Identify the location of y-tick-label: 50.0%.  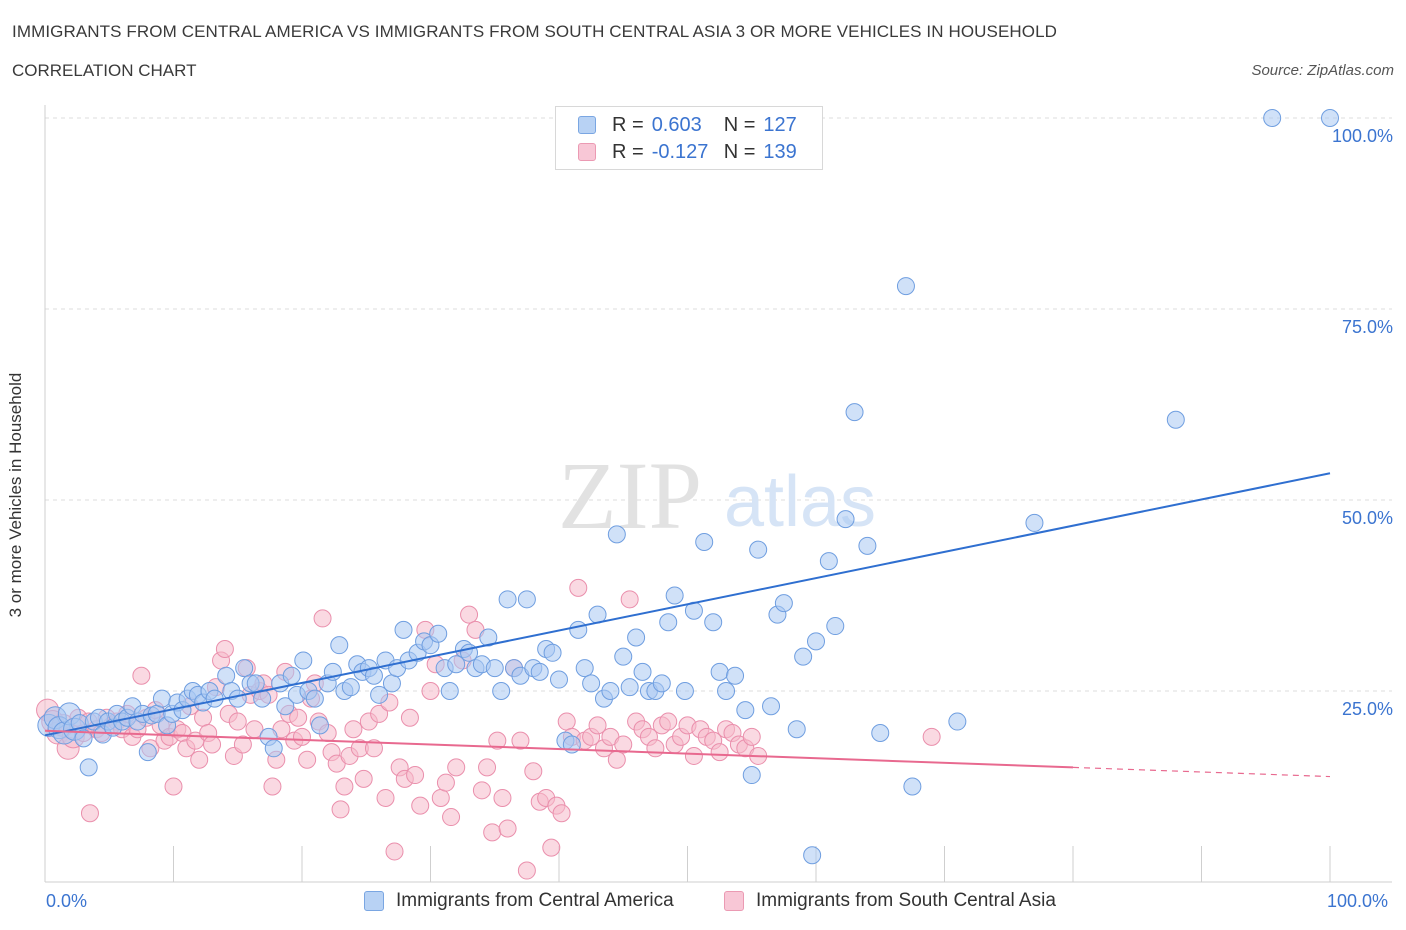
(1367, 518).